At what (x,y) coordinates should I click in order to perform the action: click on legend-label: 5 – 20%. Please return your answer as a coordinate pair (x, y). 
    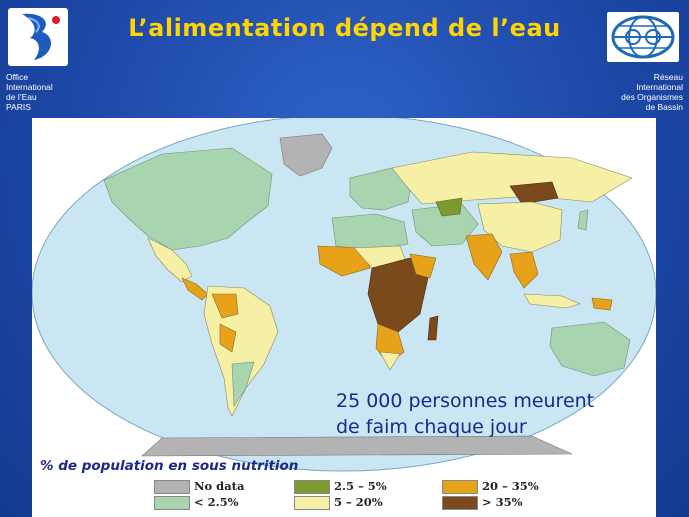
    Looking at the image, I should click on (358, 502).